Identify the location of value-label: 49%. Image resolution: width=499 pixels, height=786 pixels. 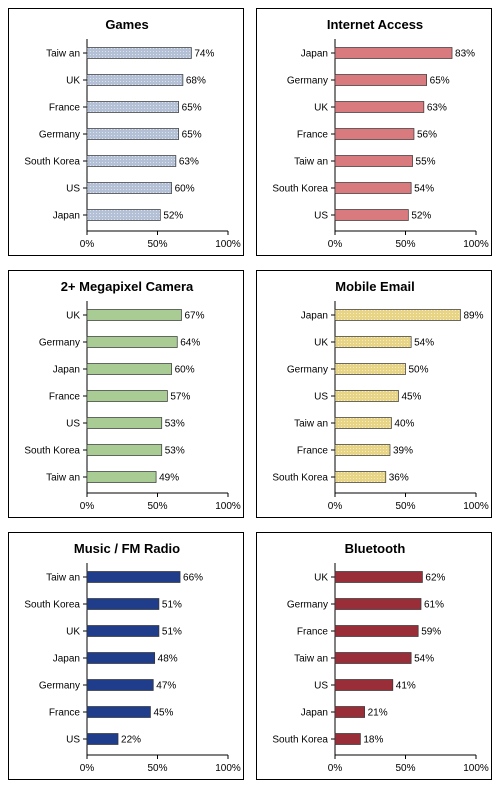
(169, 478).